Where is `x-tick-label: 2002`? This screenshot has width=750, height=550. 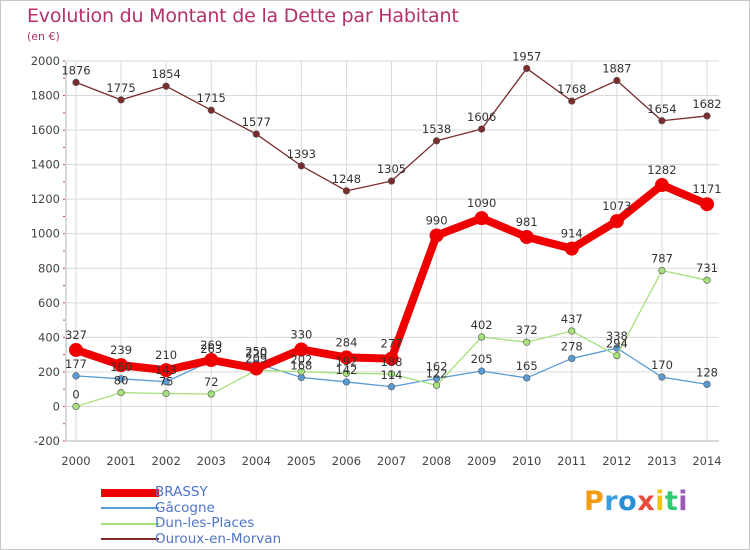 x-tick-label: 2002 is located at coordinates (166, 461).